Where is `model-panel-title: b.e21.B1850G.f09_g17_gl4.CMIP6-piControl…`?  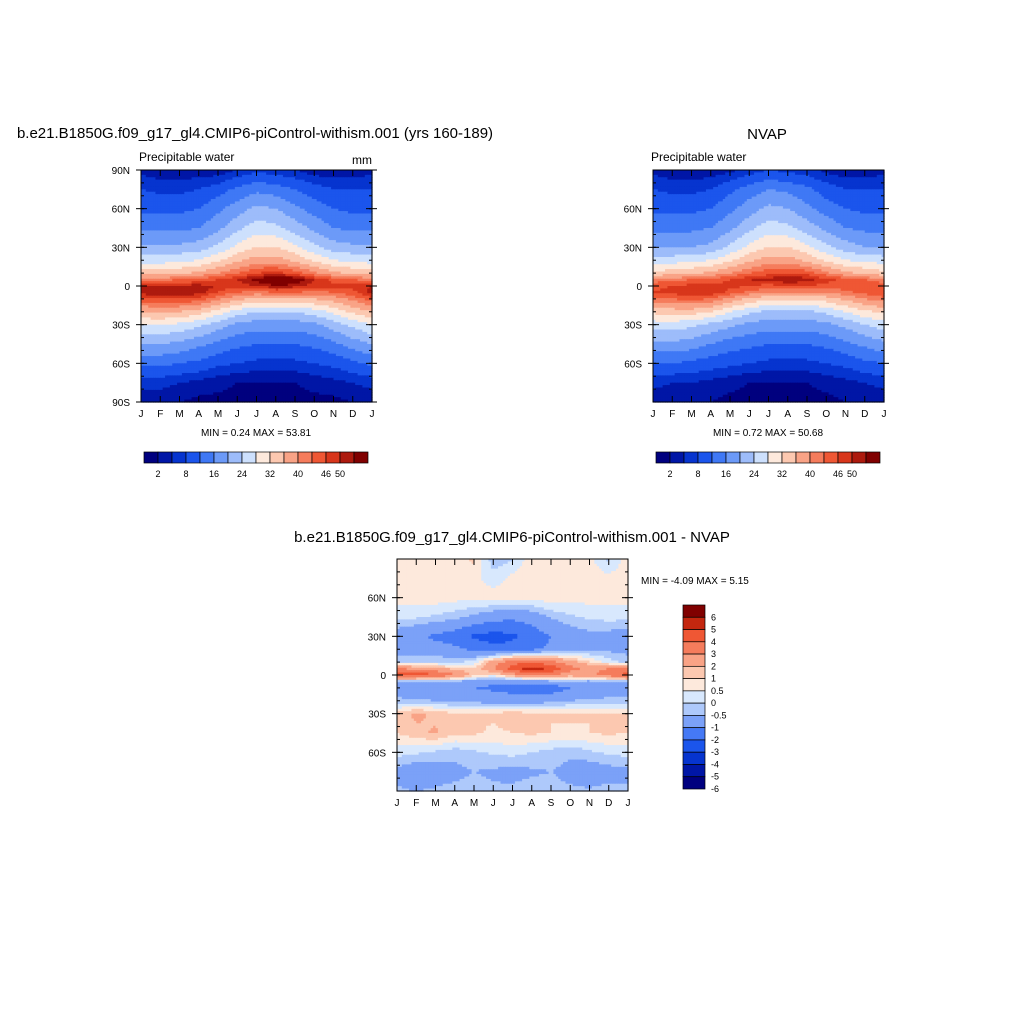 model-panel-title: b.e21.B1850G.f09_g17_gl4.CMIP6-piControl… is located at coordinates (255, 133).